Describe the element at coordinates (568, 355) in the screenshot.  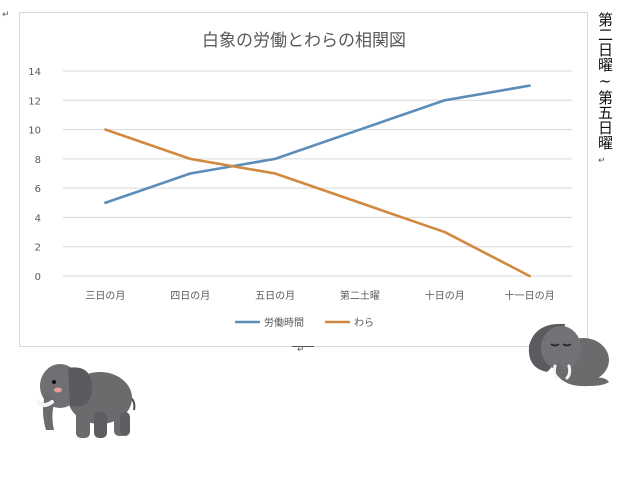
I see `elephant-sad-icon` at that location.